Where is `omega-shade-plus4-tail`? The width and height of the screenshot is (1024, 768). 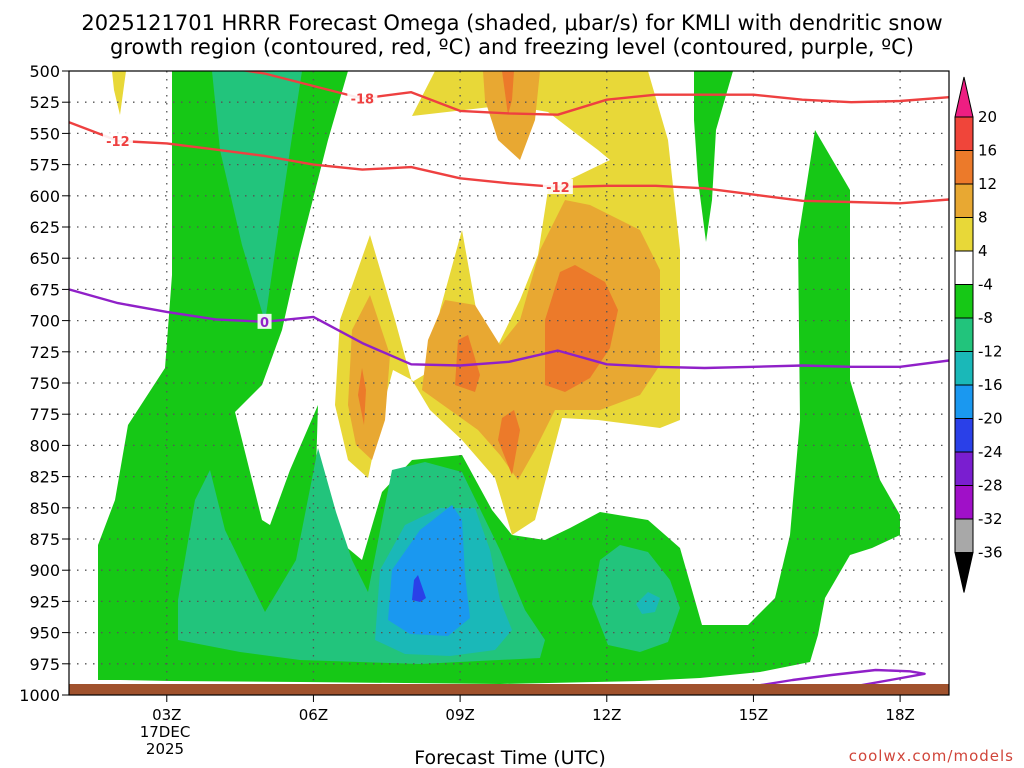 omega-shade-plus4-tail is located at coordinates (119, 93).